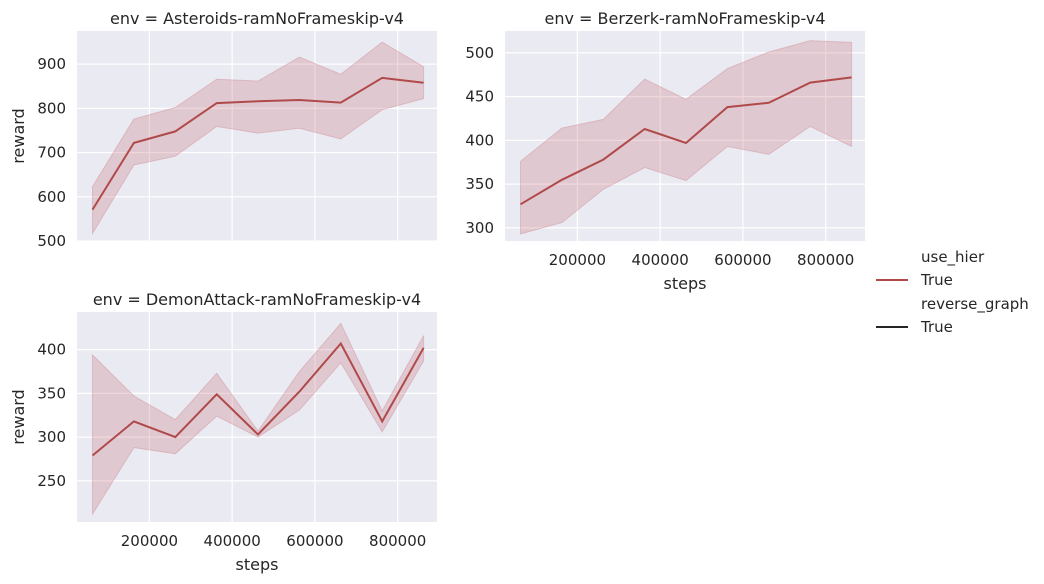  What do you see at coordinates (952, 292) in the screenshot?
I see `legend: use_hier True reverse_graph True` at bounding box center [952, 292].